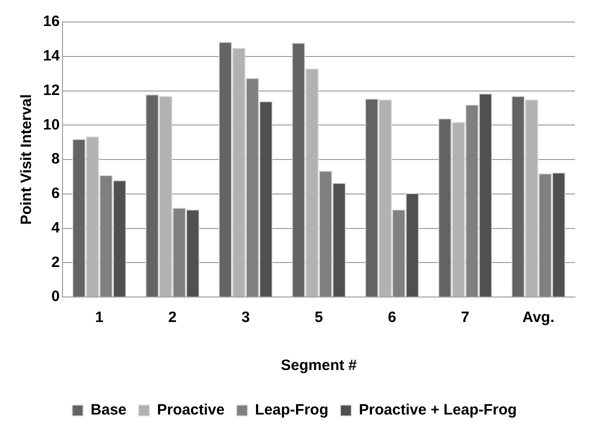 The height and width of the screenshot is (436, 597). What do you see at coordinates (465, 317) in the screenshot?
I see `x-tick-label: 7` at bounding box center [465, 317].